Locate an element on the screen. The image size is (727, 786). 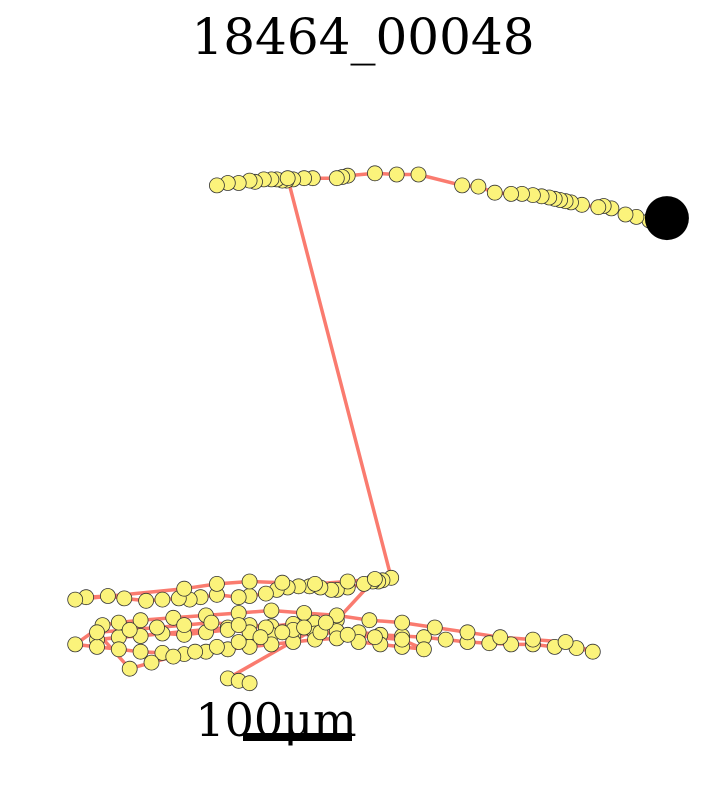
scale-bar: 100μm is located at coordinates (275, 720).